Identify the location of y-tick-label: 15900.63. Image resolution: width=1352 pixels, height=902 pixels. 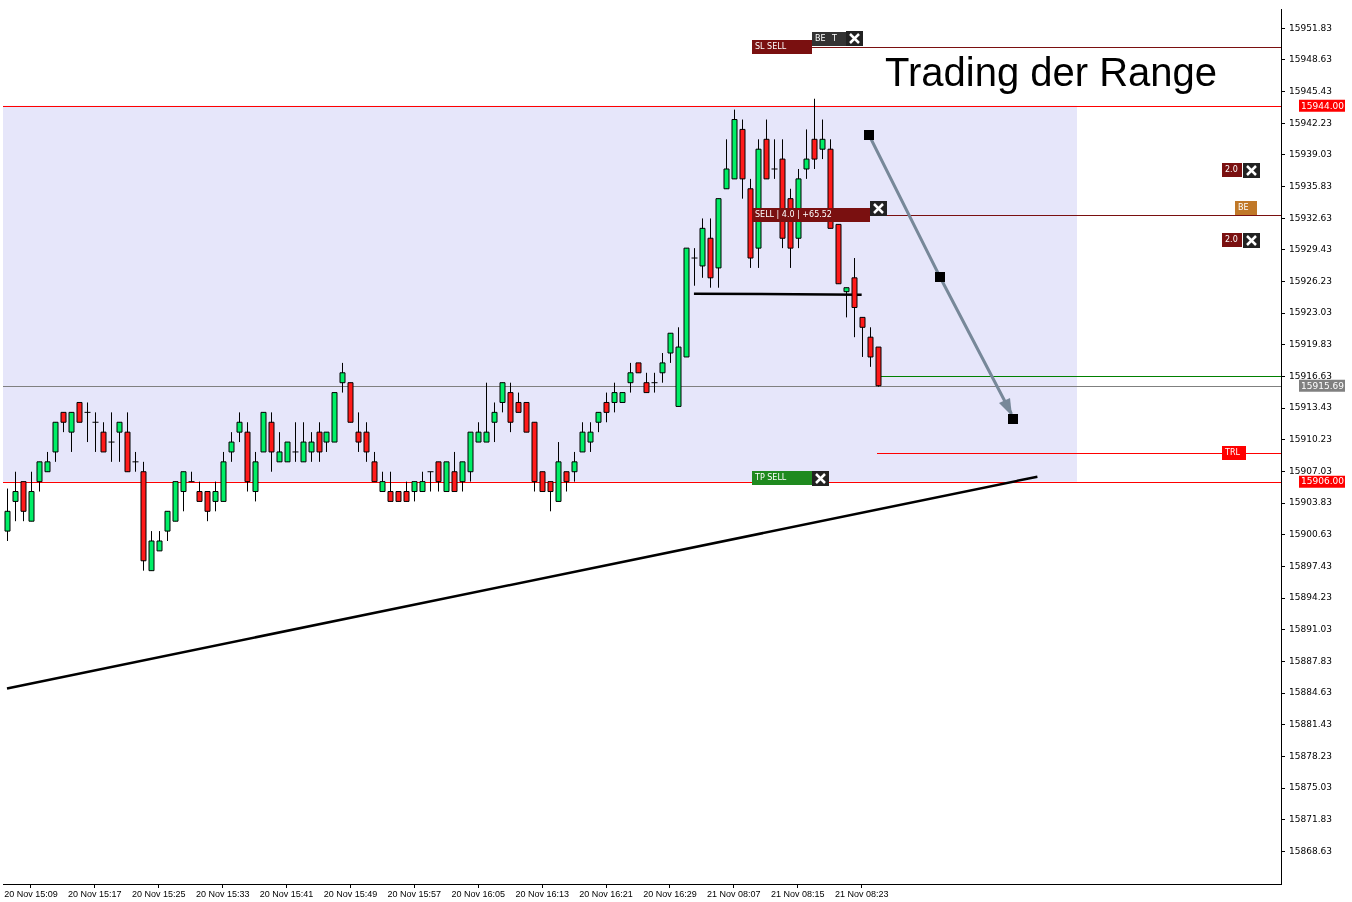
(1310, 534).